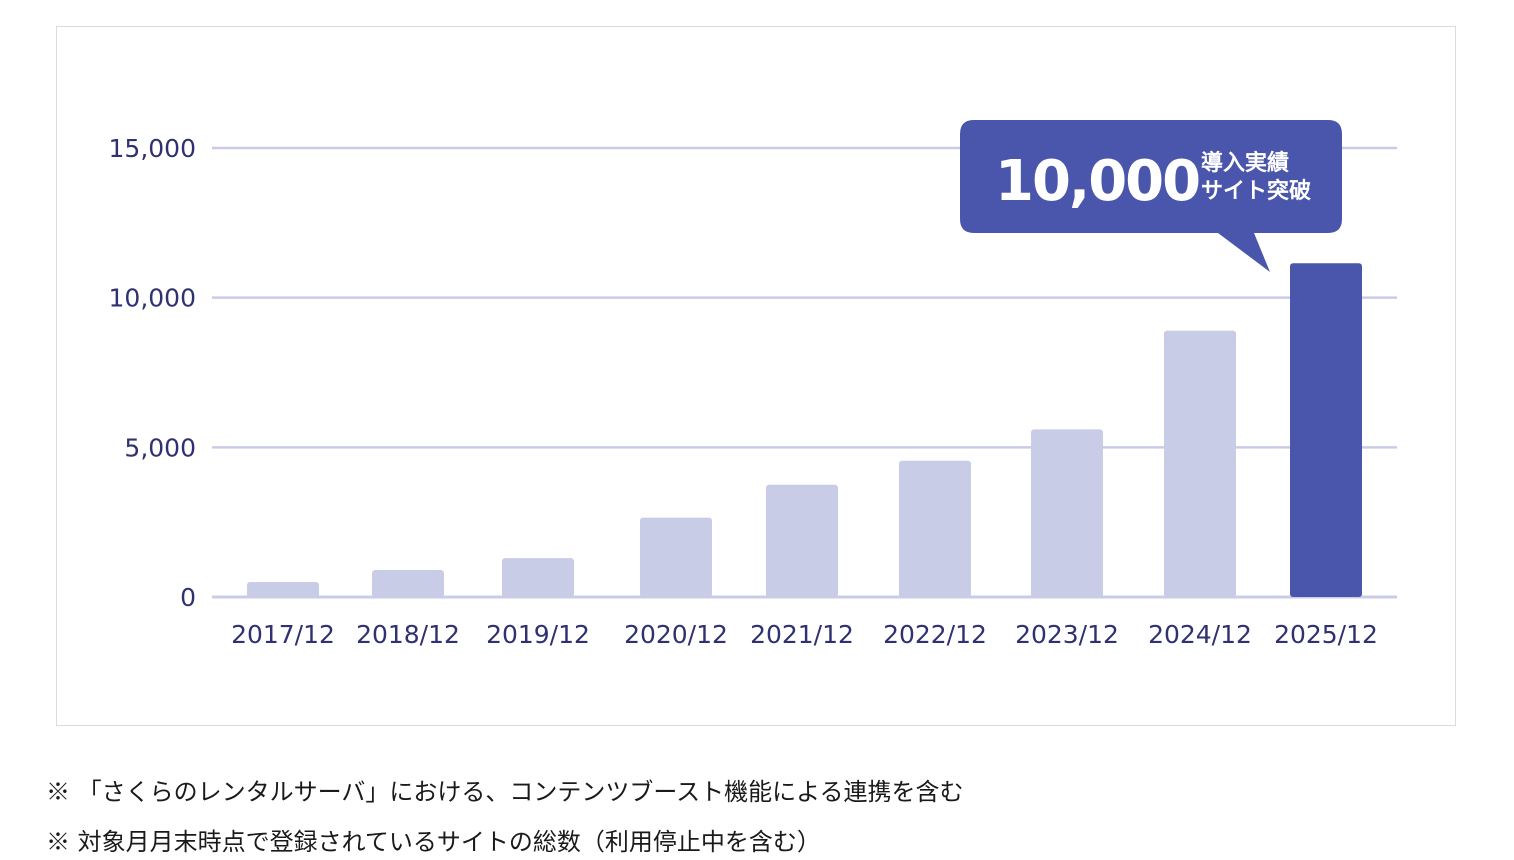 The width and height of the screenshot is (1514, 860). Describe the element at coordinates (1326, 634) in the screenshot. I see `x-tick-label: 2025/12` at that location.